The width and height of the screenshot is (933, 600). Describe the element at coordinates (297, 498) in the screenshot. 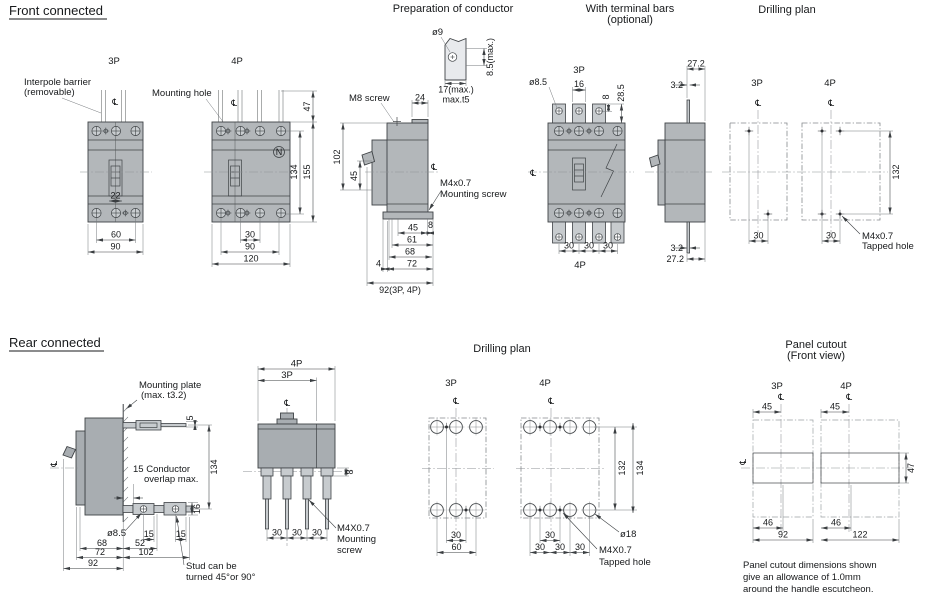

I see `rear-studs` at that location.